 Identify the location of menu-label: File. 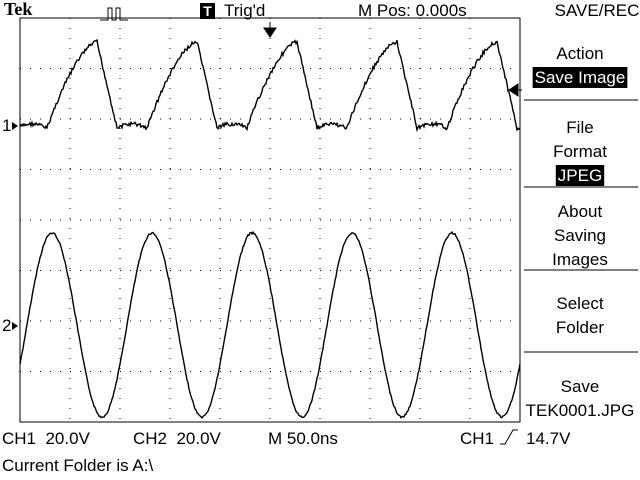
(579, 127).